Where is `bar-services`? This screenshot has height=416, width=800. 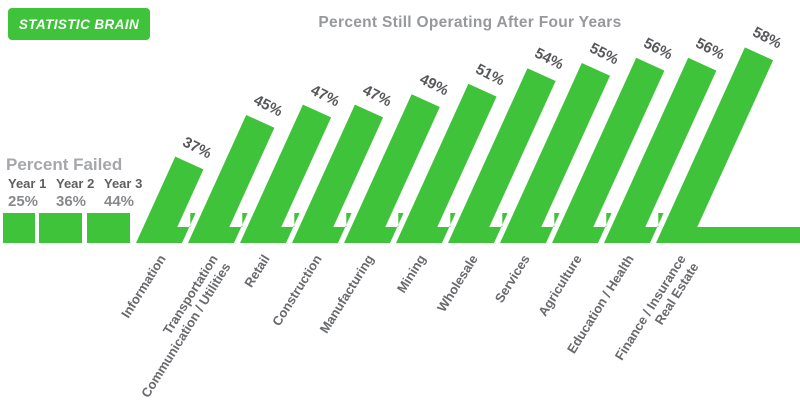
bar-services is located at coordinates (555, 153).